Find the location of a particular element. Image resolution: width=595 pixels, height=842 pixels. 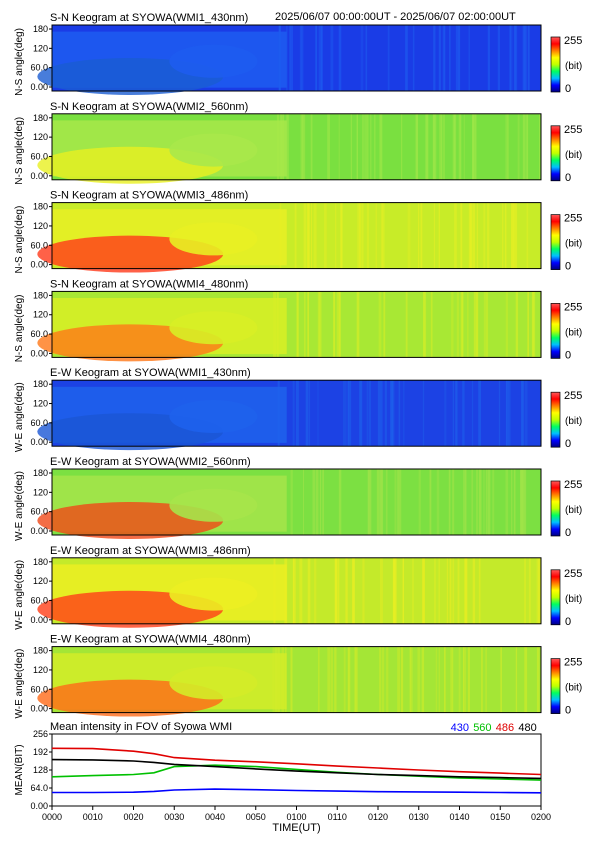

panel-title: E-W Keogram at SYOWA(WMI4_480nm) is located at coordinates (150, 640).